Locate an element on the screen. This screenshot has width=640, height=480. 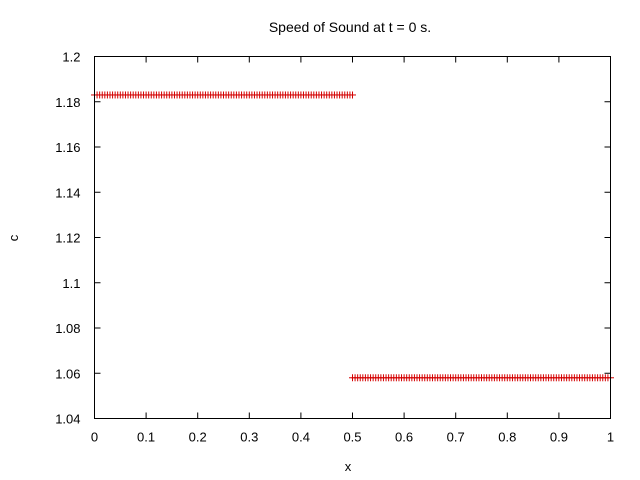
y-tick-label: 1.1 is located at coordinates (71, 283).